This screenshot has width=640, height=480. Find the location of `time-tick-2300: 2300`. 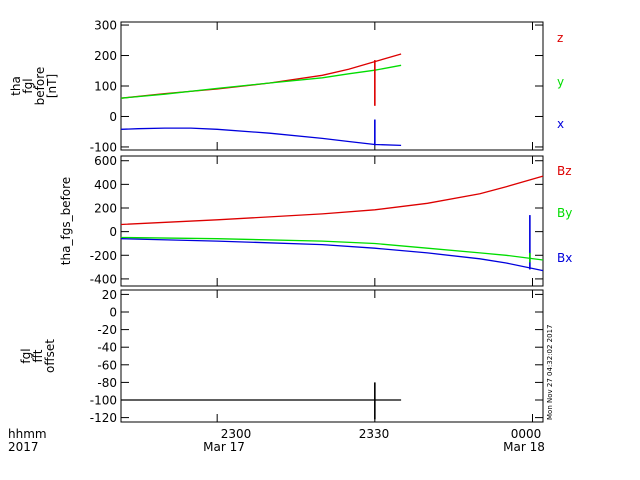

time-tick-2300: 2300 is located at coordinates (236, 434).